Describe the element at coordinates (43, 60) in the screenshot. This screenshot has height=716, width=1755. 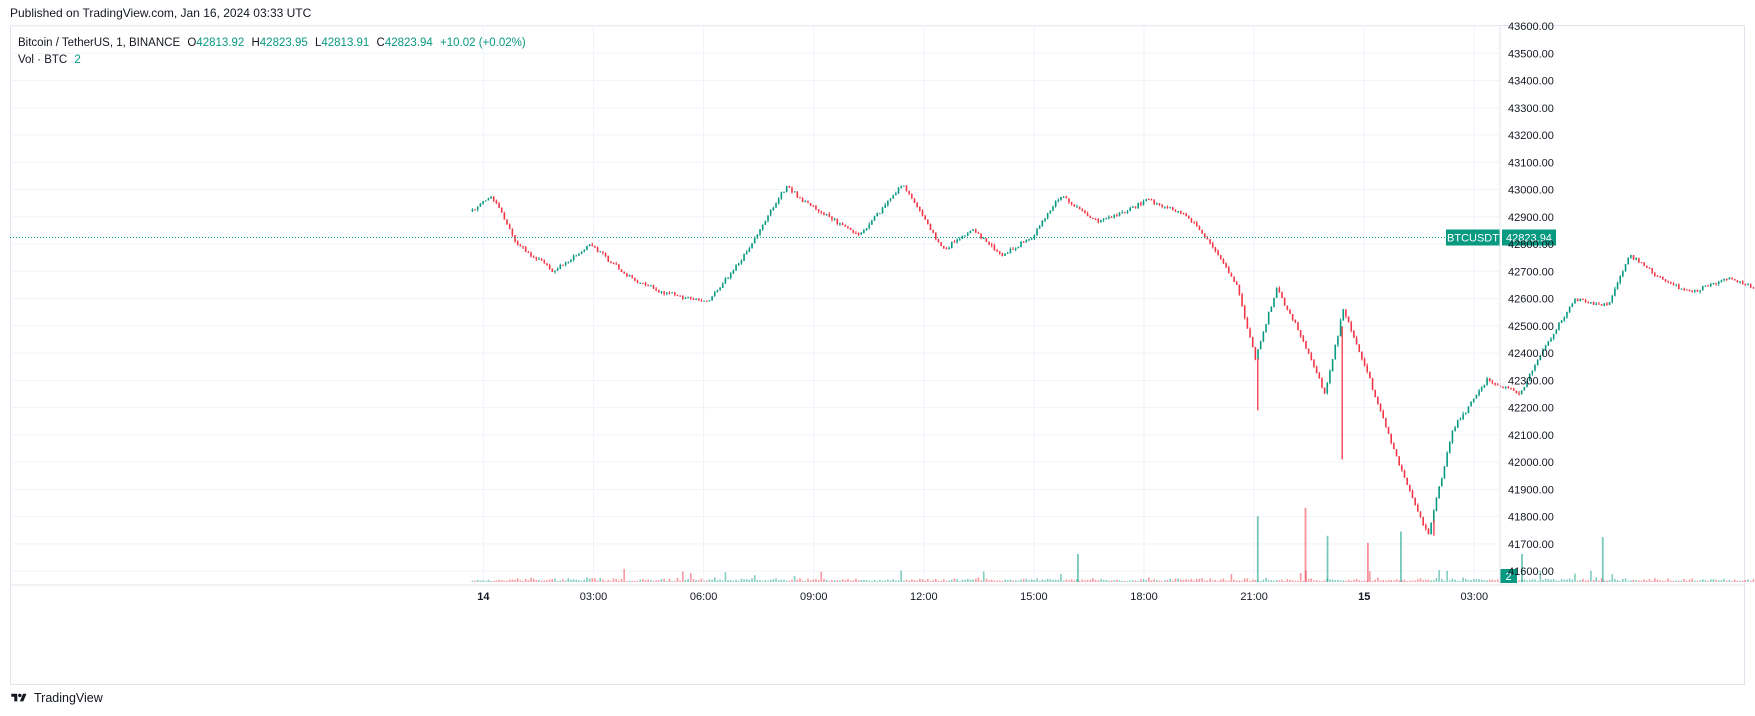
I see `legend-volume-label: Vol · BTC` at that location.